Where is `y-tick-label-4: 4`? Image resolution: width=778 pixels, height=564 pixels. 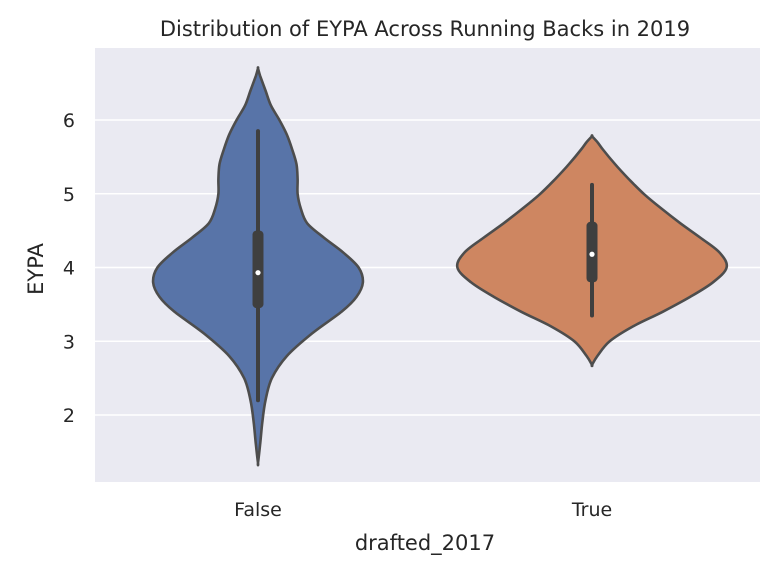
y-tick-label-4: 4 is located at coordinates (69, 269).